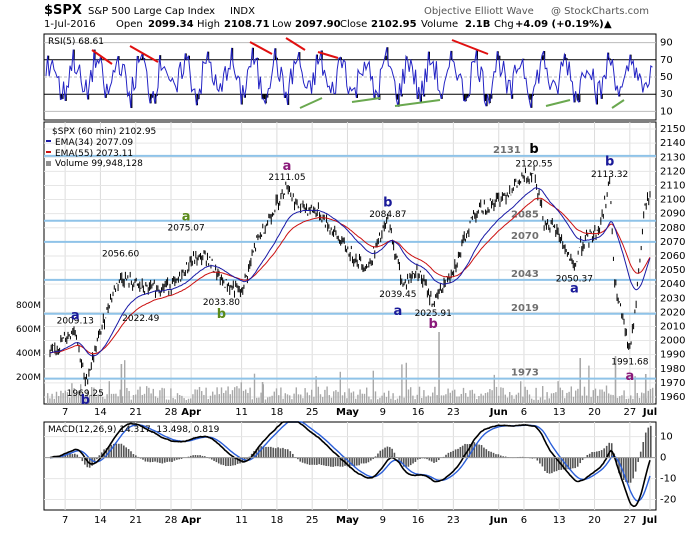  What do you see at coordinates (629, 376) in the screenshot?
I see `wave-label-11: a` at bounding box center [629, 376].